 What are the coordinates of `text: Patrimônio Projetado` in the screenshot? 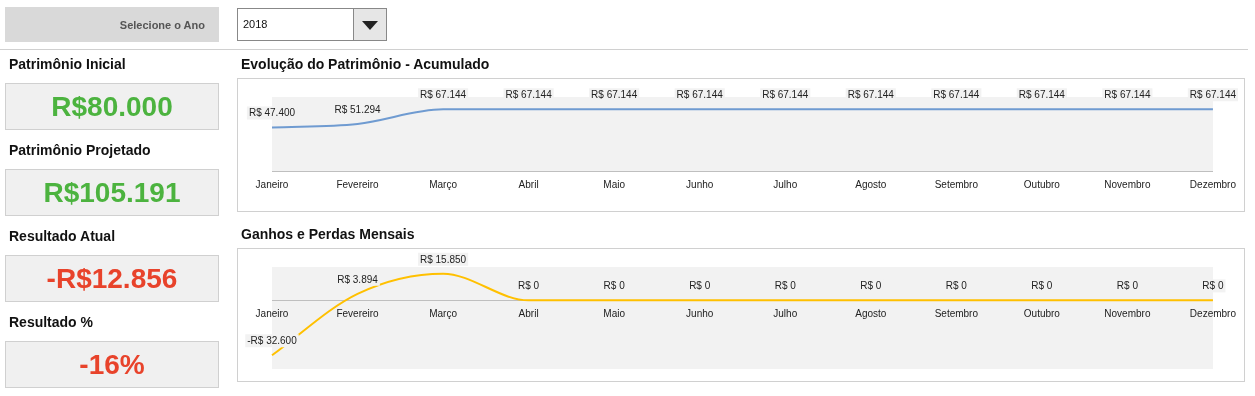 It's located at (80, 150).